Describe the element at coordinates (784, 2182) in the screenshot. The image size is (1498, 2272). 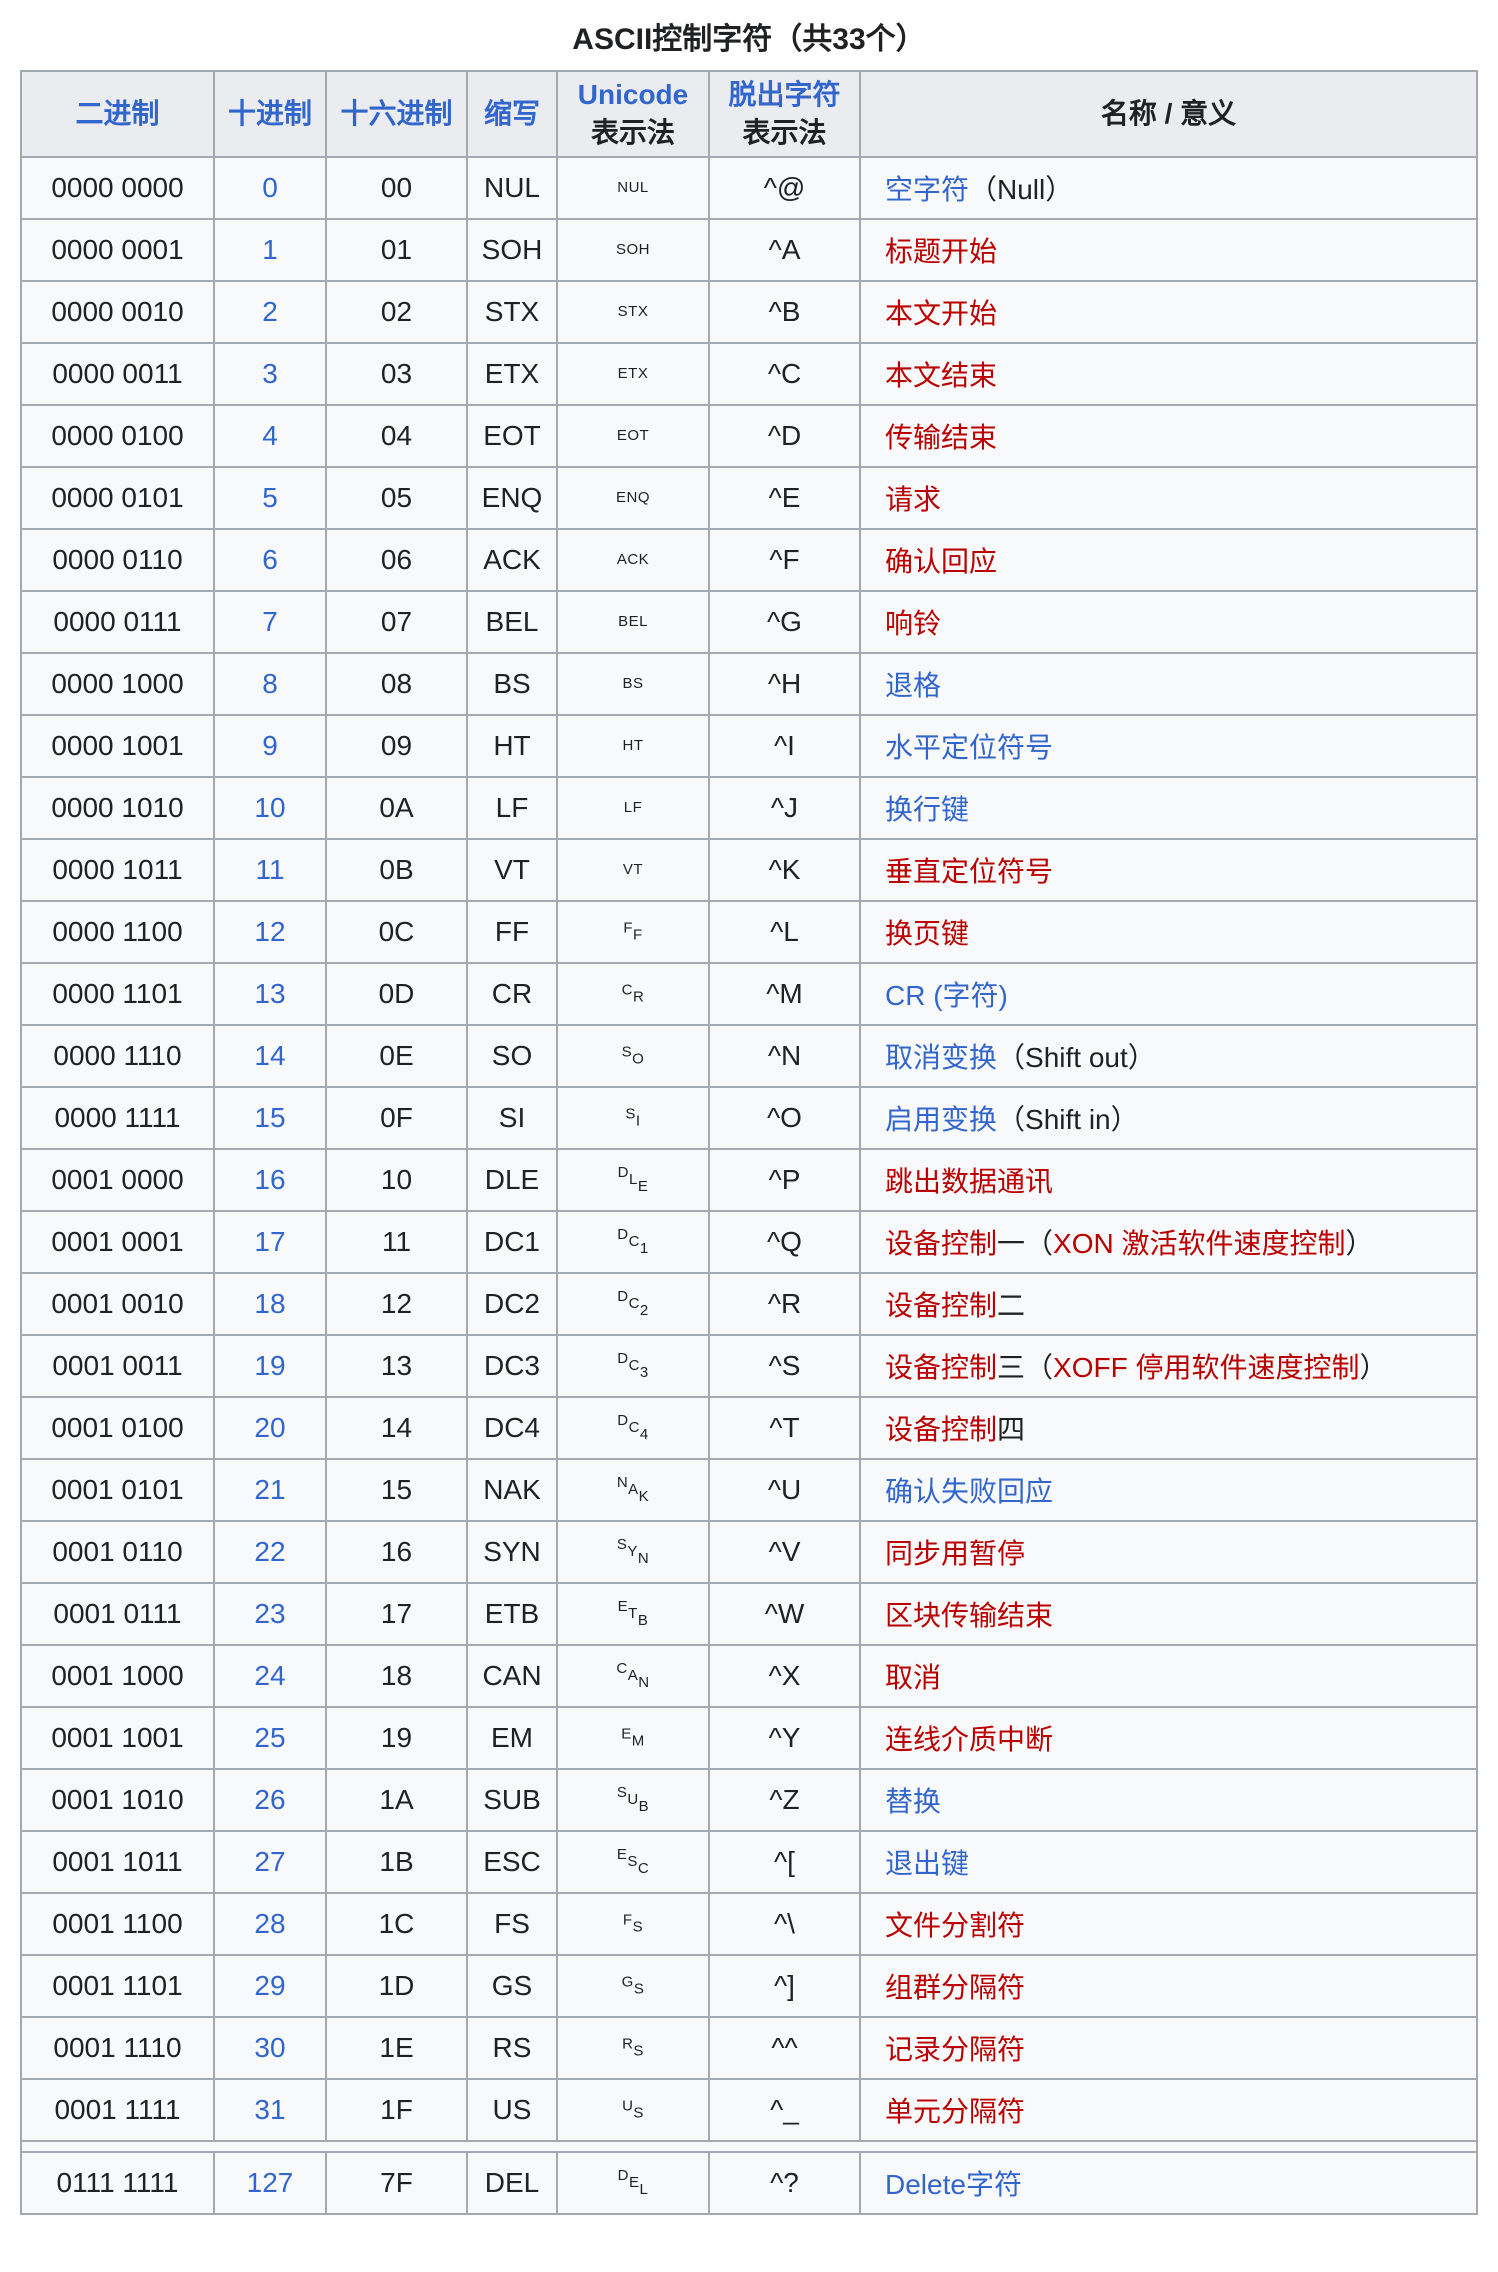
I see `cell-escape: ^?` at that location.